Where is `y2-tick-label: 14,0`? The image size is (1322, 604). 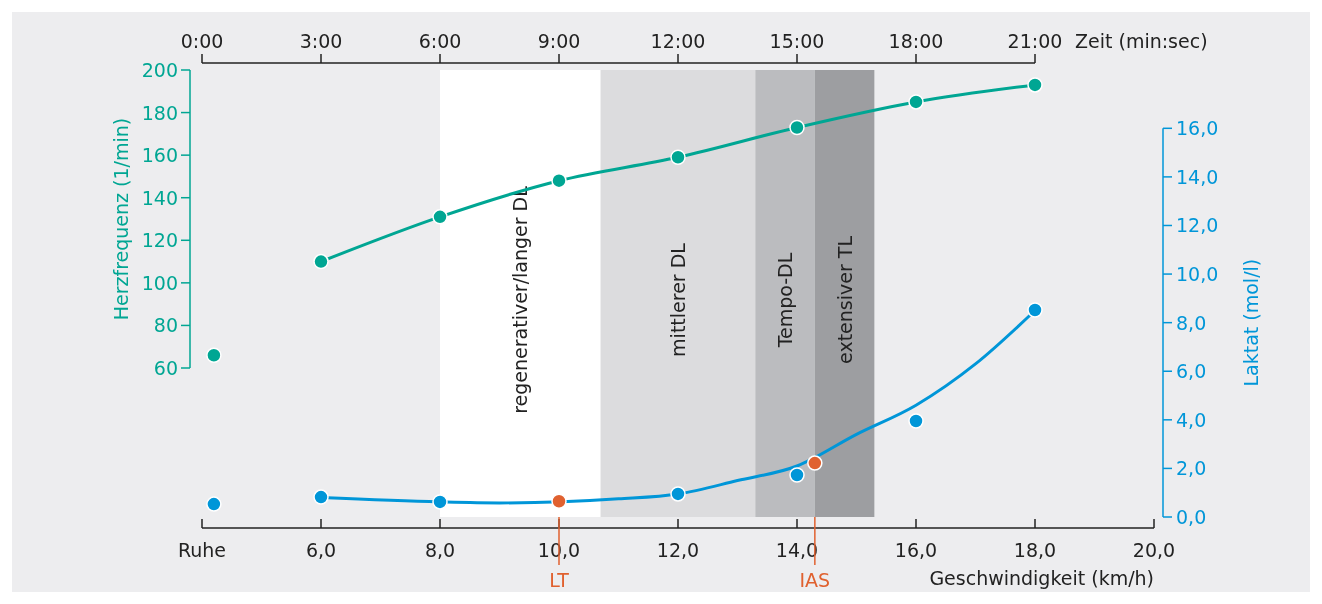 y2-tick-label: 14,0 is located at coordinates (1197, 176).